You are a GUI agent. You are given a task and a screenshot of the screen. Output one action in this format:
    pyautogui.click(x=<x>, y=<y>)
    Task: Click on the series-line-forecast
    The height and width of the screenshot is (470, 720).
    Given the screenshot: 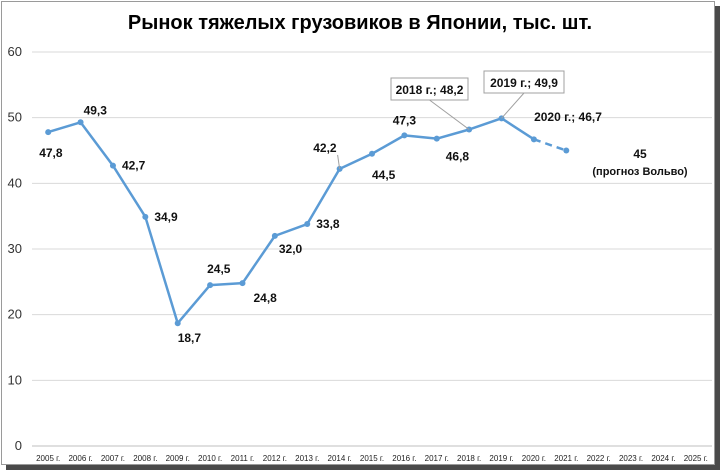 What is the action you would take?
    pyautogui.click(x=550, y=145)
    